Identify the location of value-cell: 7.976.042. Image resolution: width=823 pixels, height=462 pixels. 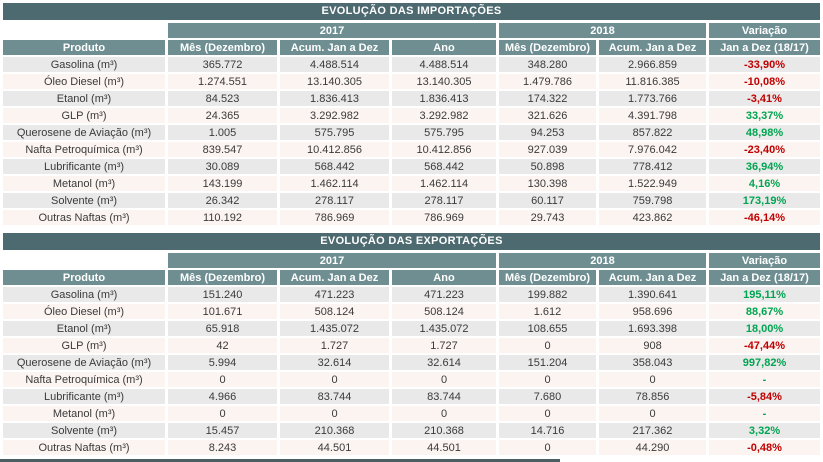
(653, 149).